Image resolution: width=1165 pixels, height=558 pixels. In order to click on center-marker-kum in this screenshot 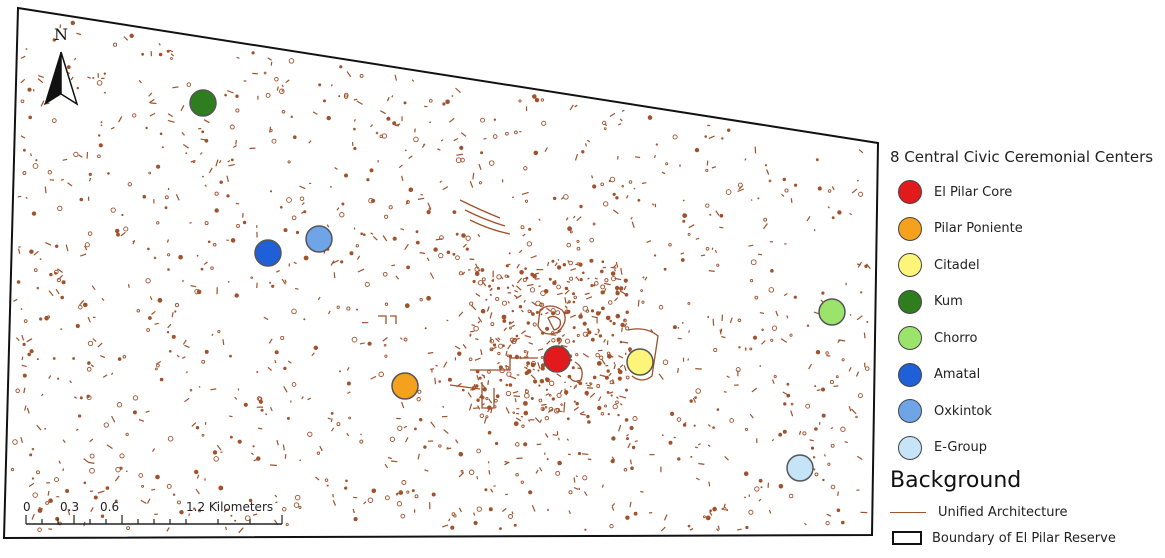, I will do `click(203, 103)`.